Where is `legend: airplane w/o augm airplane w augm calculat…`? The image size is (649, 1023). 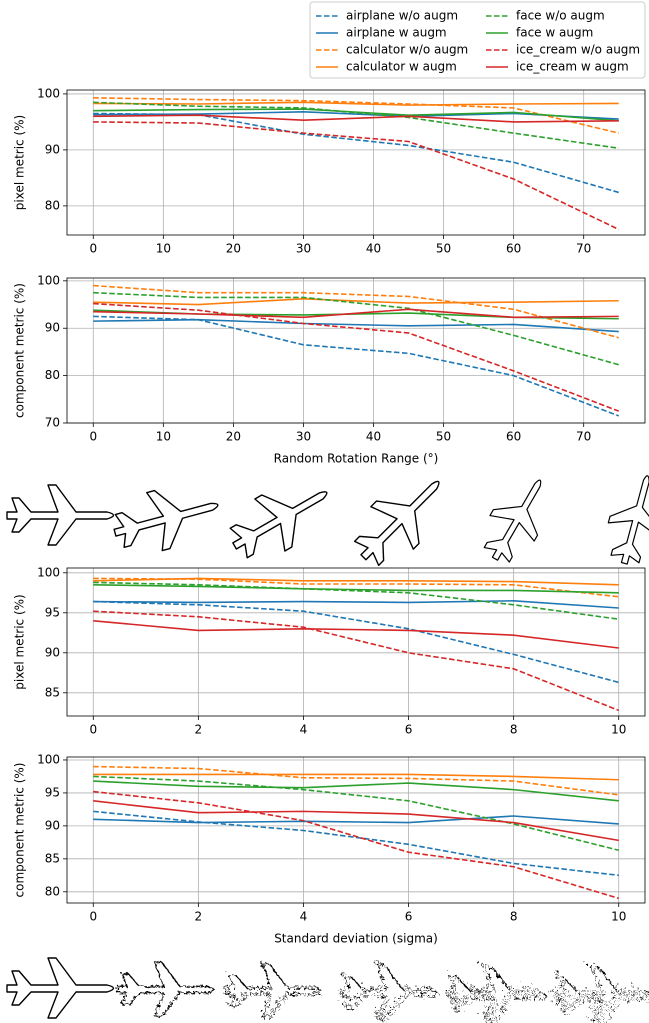 legend: airplane w/o augm airplane w augm calculat… is located at coordinates (477, 40).